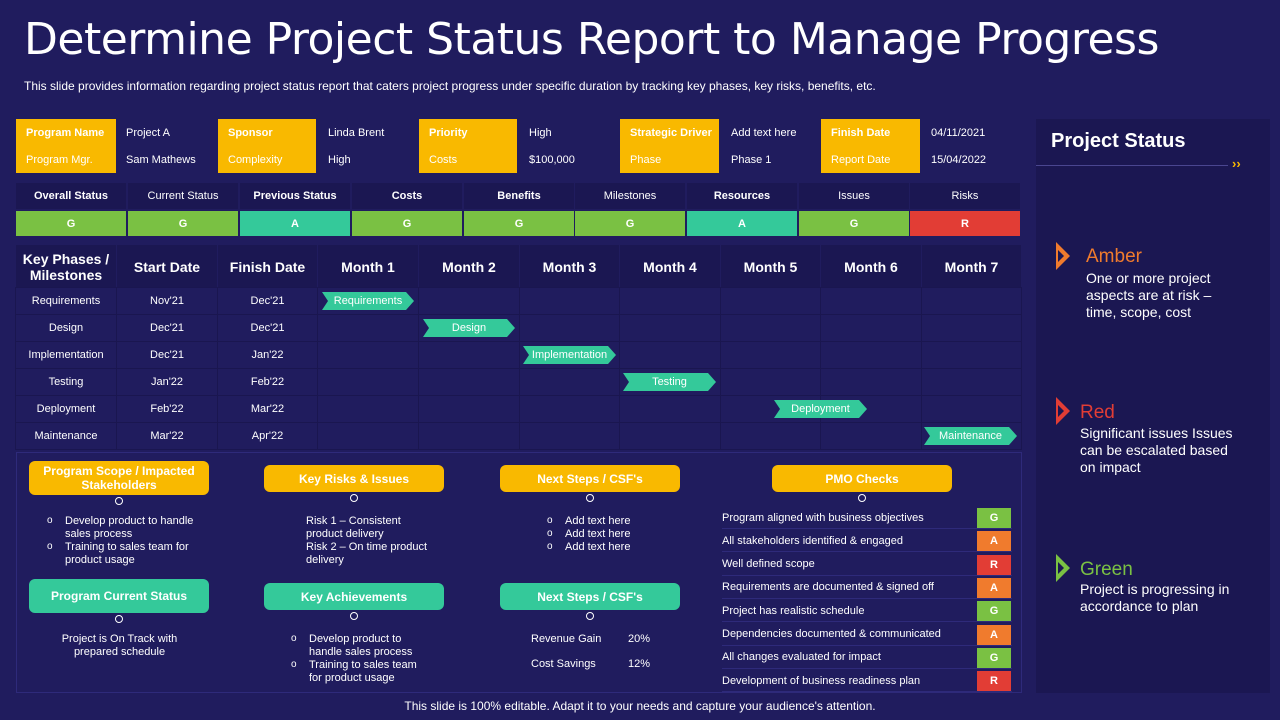  What do you see at coordinates (870, 159) in the screenshot?
I see `report-date-label: Report Date` at bounding box center [870, 159].